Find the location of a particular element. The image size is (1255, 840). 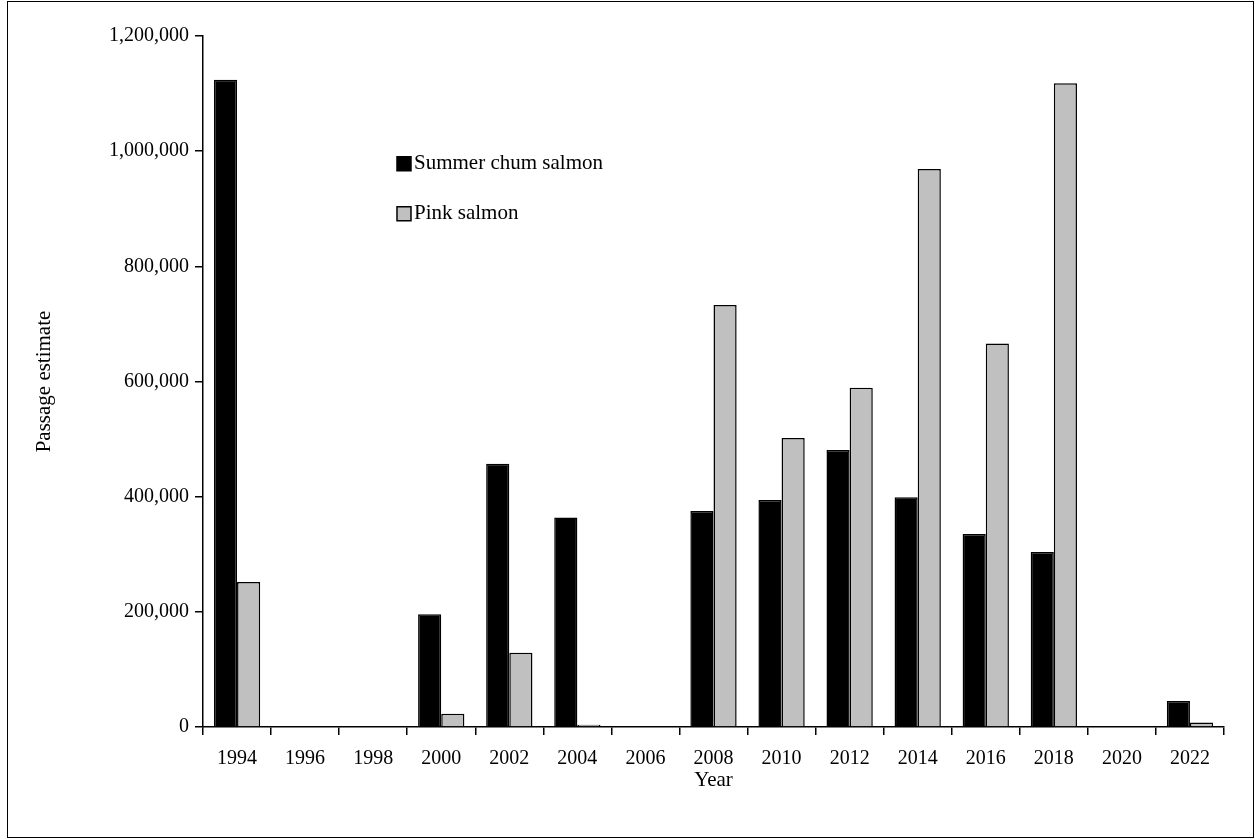

x-tick-label: 2016 is located at coordinates (985, 757).